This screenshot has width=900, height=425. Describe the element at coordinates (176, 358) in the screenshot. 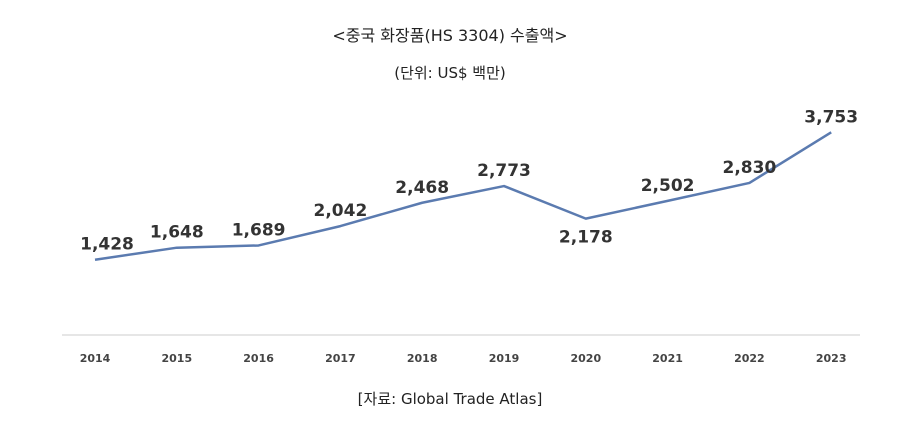

I see `x-tick-label: 2015` at that location.